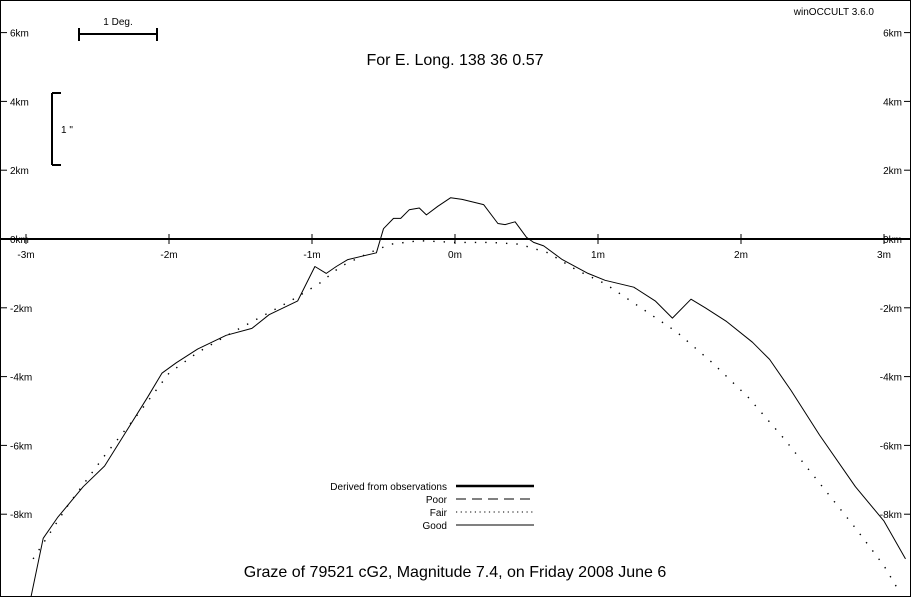 The height and width of the screenshot is (597, 911). I want to click on y-tick-label-right: -4km, so click(891, 378).